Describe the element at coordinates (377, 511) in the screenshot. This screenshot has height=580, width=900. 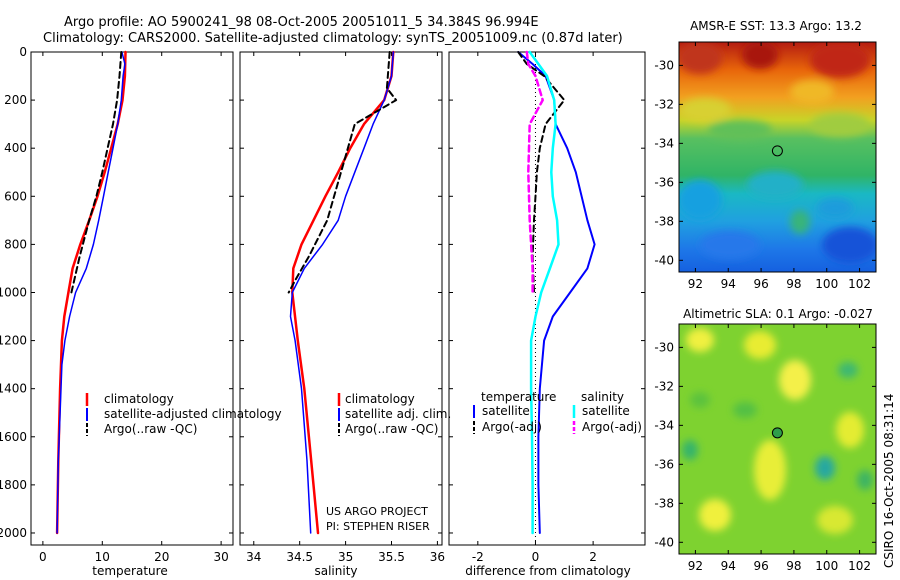
I see `credit-line1: US ARGO PROJECT` at that location.